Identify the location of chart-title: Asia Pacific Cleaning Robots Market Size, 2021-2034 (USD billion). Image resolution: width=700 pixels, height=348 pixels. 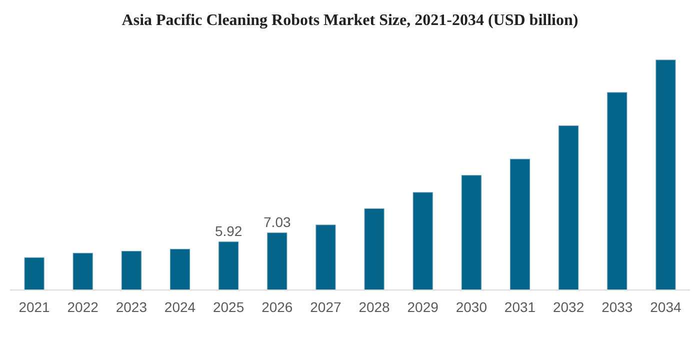
(350, 20).